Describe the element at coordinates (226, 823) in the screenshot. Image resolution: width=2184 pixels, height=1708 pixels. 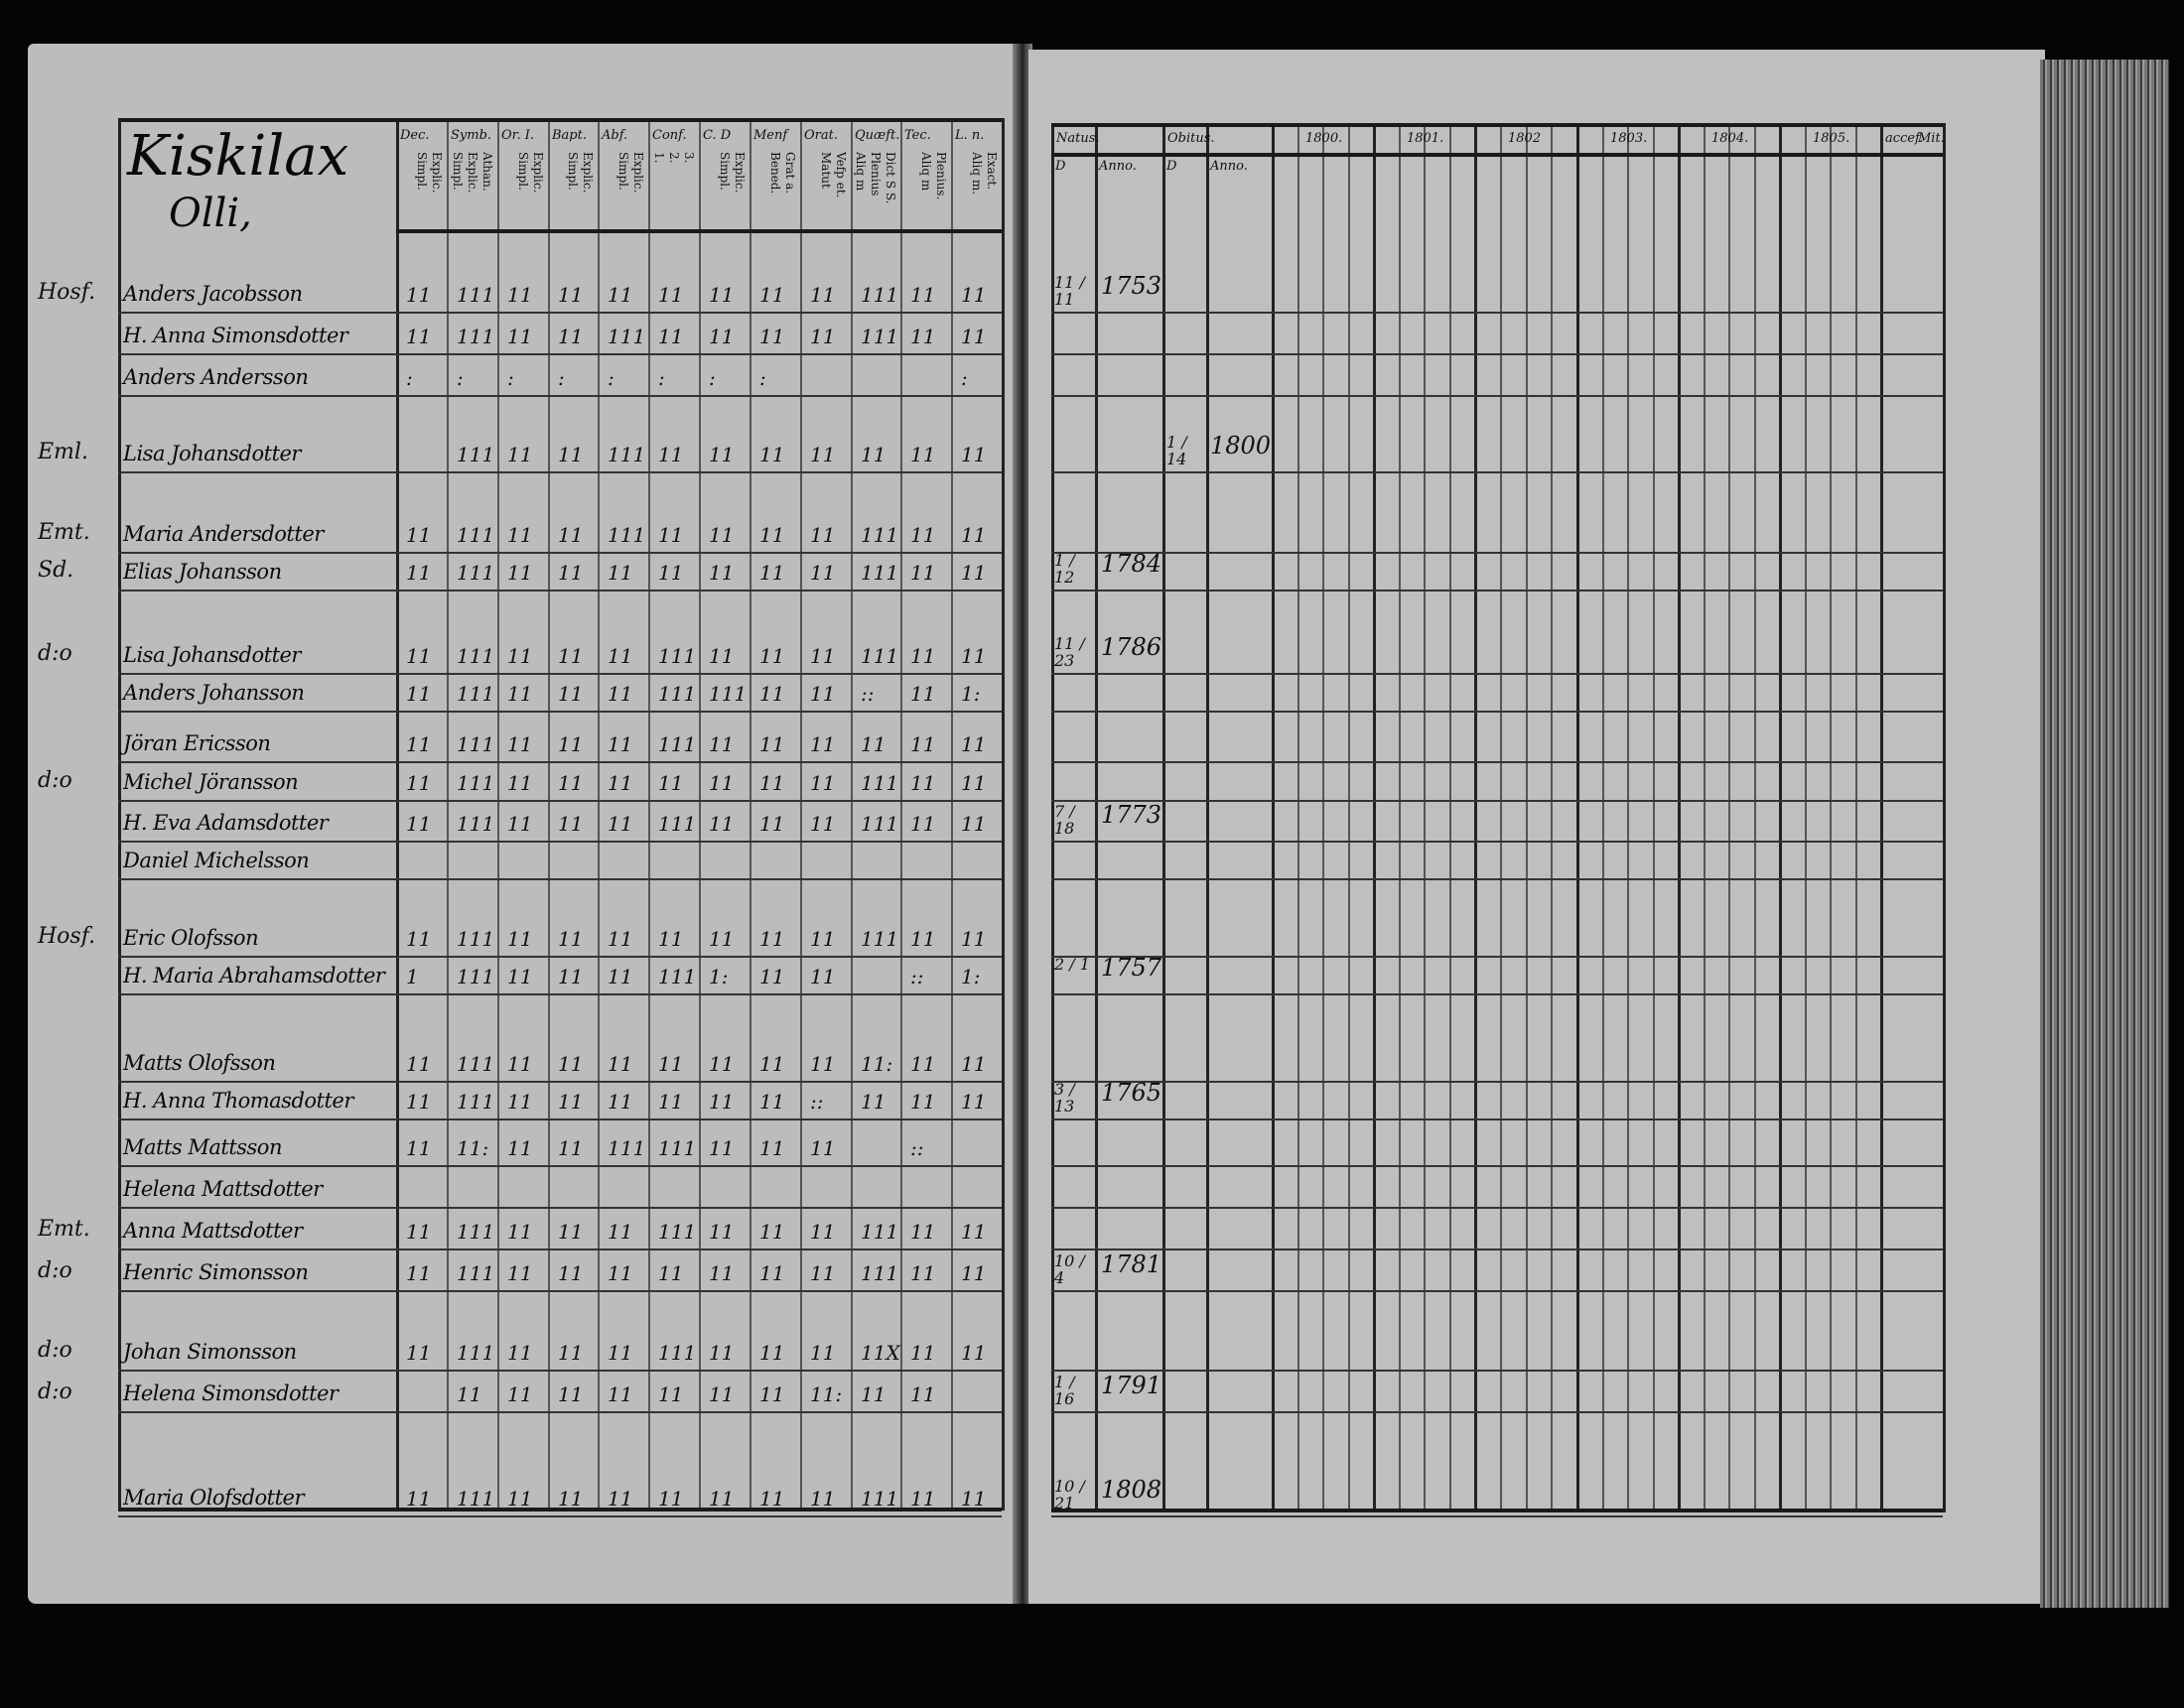
I see `person-name: H. Eva Adamsdotter` at that location.